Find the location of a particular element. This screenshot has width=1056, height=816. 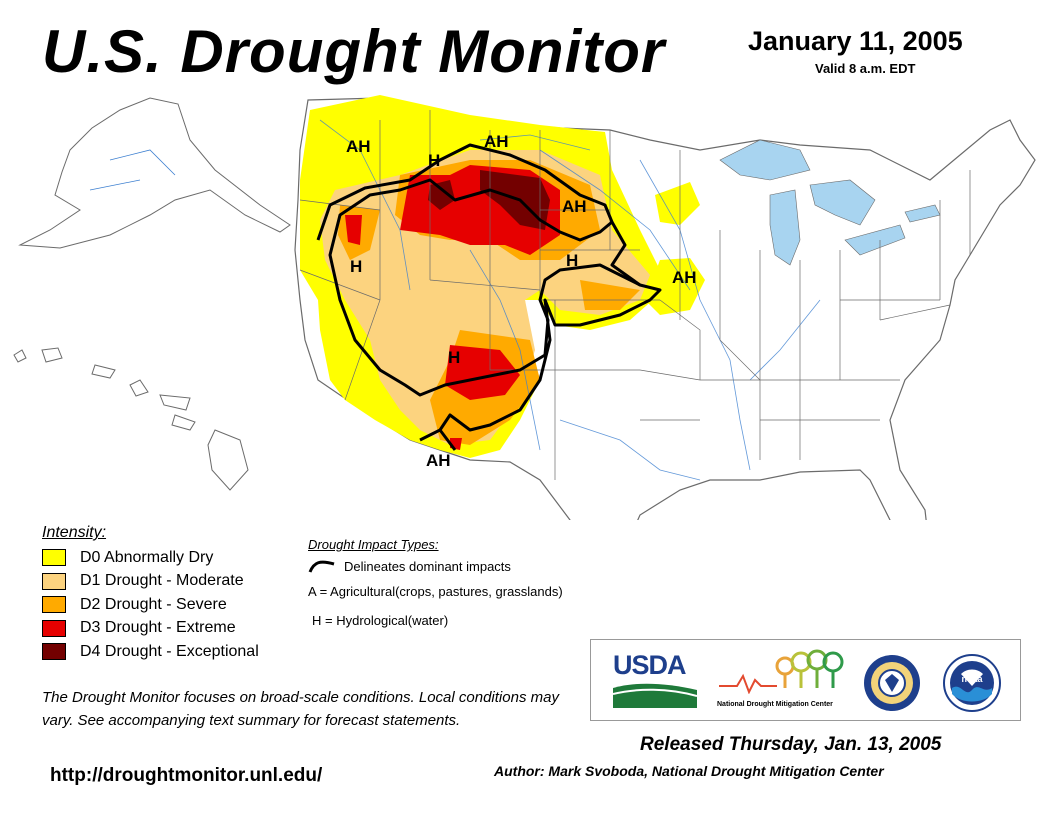

legend-item-d2: D2 Drought - Severe is located at coordinates (172, 605).